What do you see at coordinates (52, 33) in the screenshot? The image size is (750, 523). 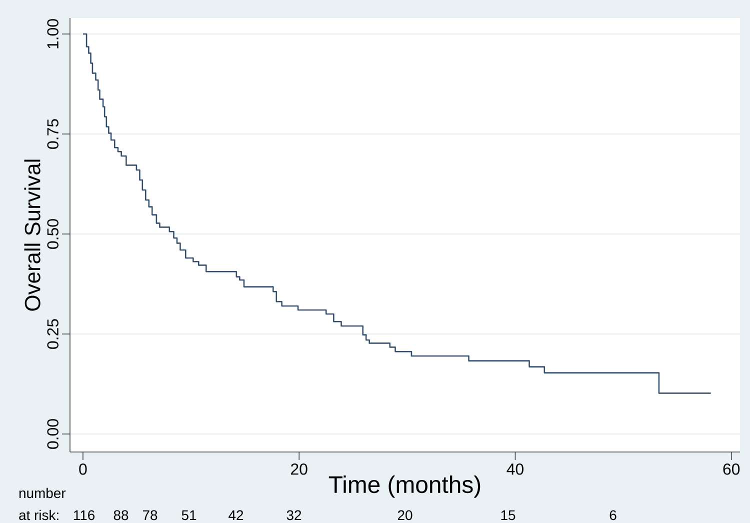 I see `y-tick-label: 1.00` at bounding box center [52, 33].